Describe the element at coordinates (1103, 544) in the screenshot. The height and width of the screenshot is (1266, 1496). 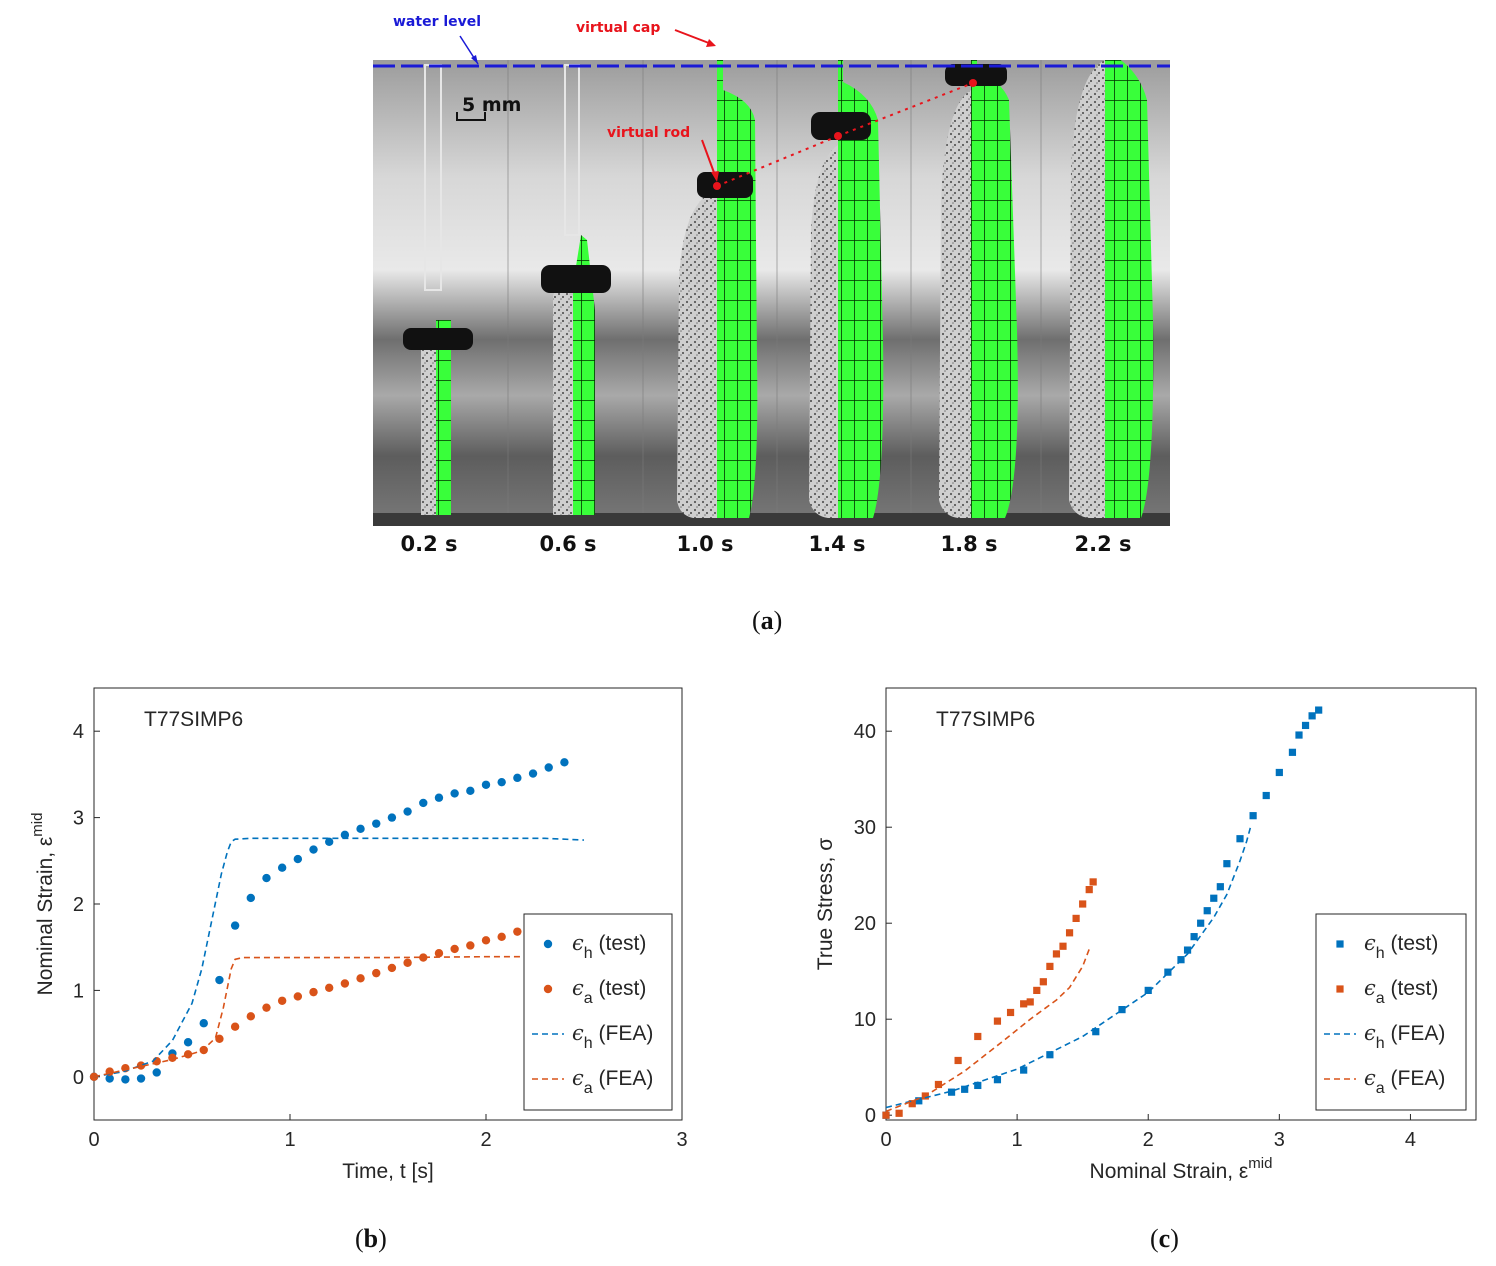
I see `time-label-5: 2.2 s` at that location.